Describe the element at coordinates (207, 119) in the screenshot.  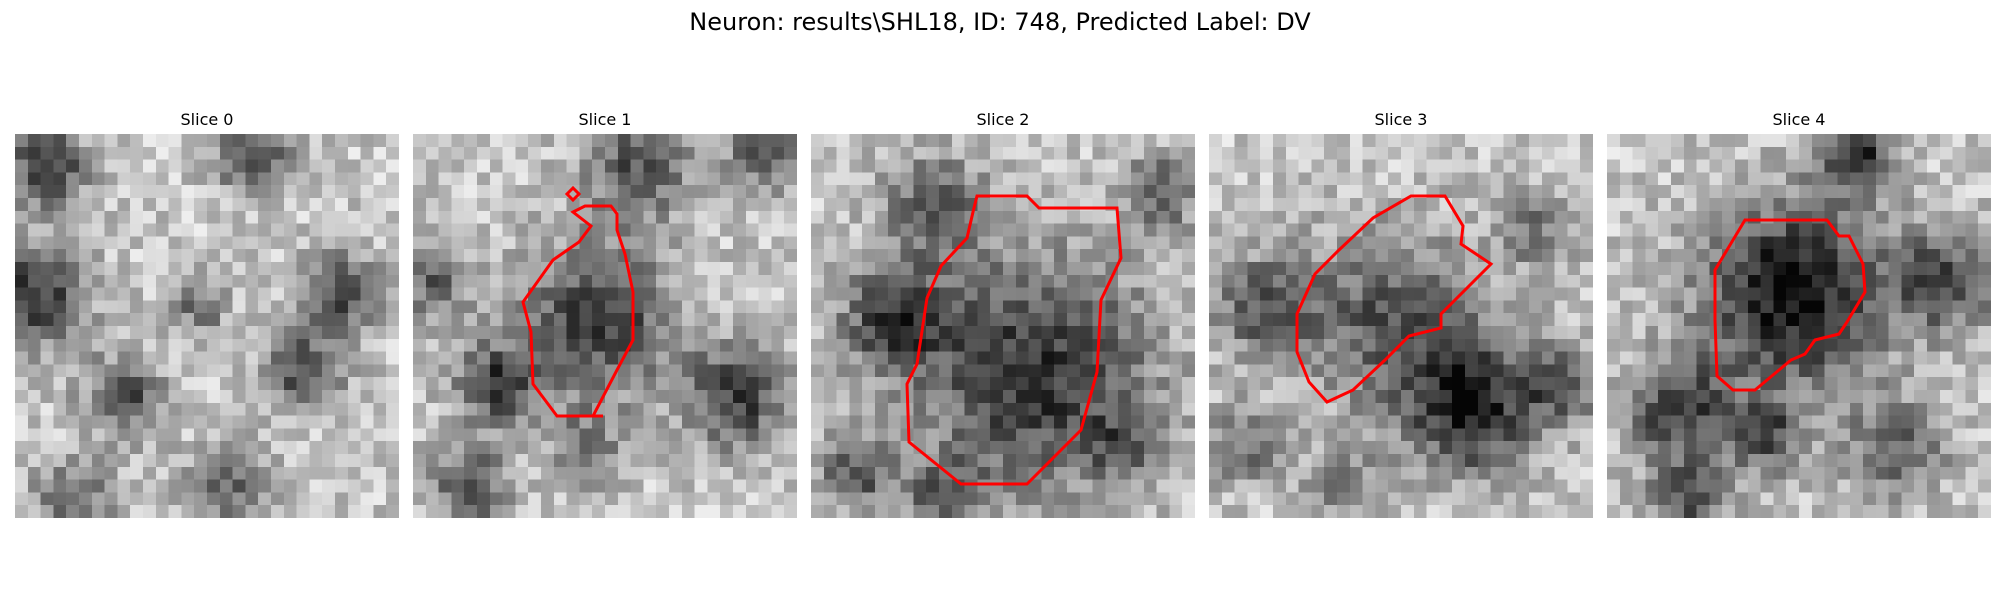
I see `slice-title: Slice 0` at that location.